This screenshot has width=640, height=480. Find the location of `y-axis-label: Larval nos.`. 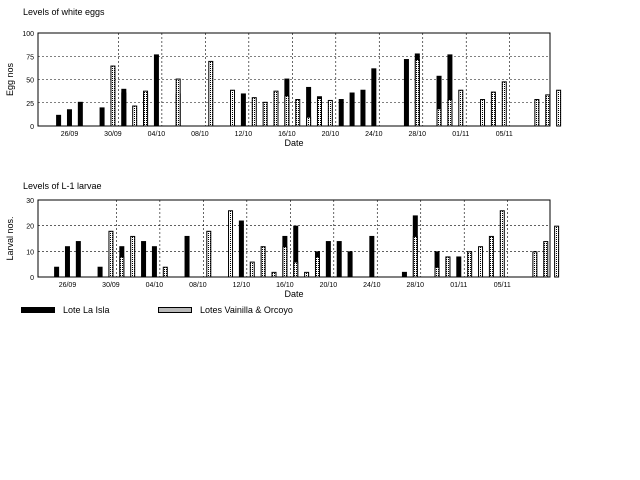

y-axis-label: Larval nos. is located at coordinates (10, 238).